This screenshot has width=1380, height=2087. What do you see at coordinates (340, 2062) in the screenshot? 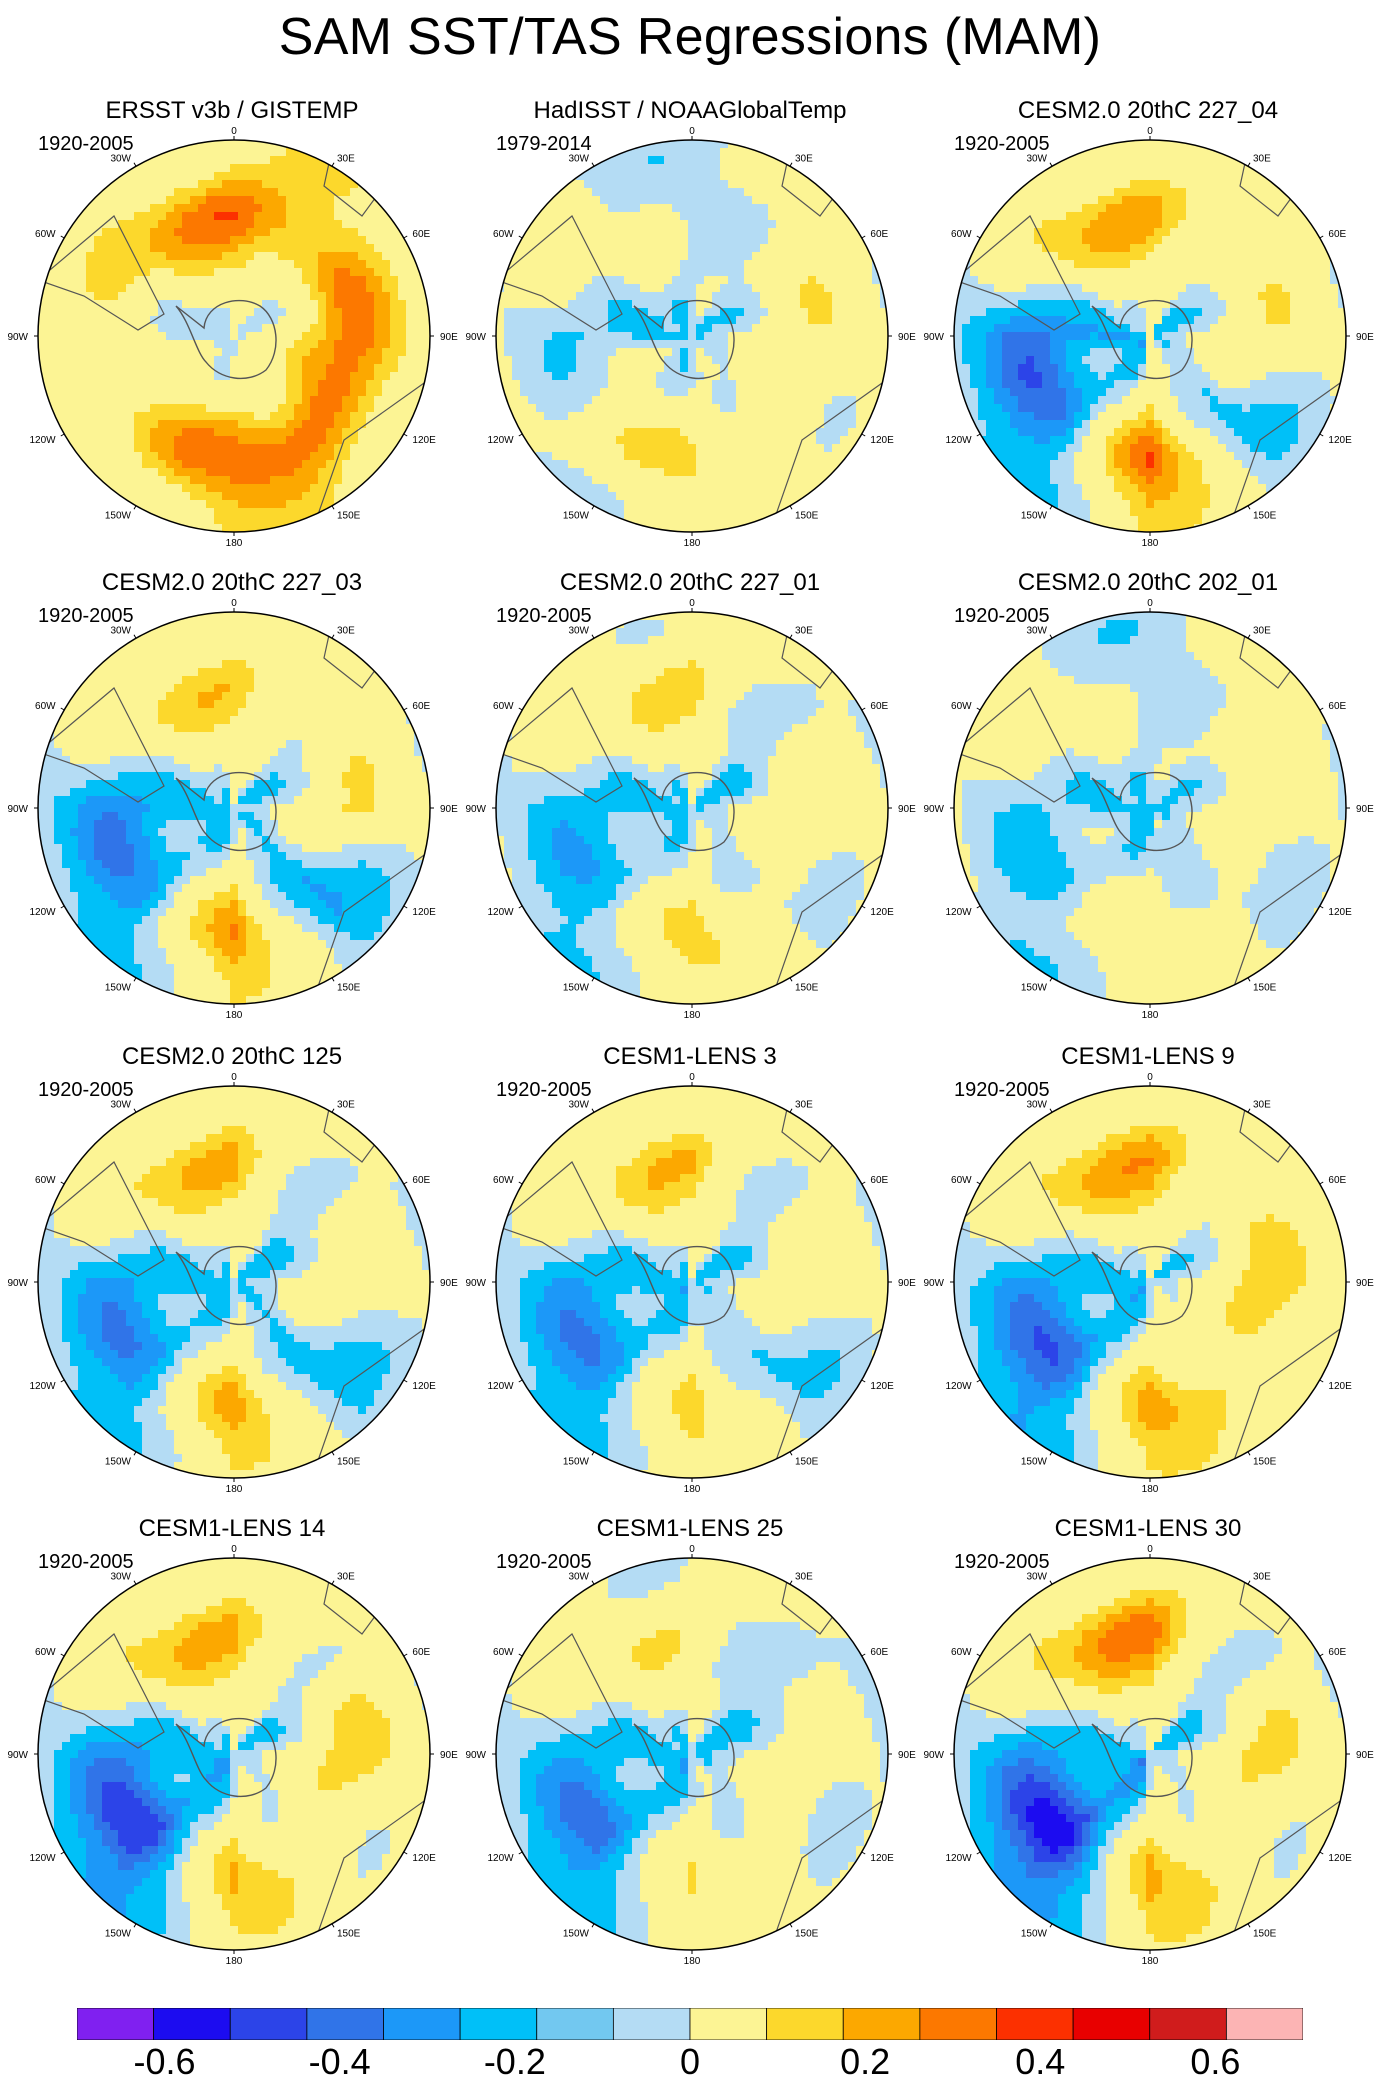
I see `colorbar-tick-label: -0.4` at bounding box center [340, 2062].